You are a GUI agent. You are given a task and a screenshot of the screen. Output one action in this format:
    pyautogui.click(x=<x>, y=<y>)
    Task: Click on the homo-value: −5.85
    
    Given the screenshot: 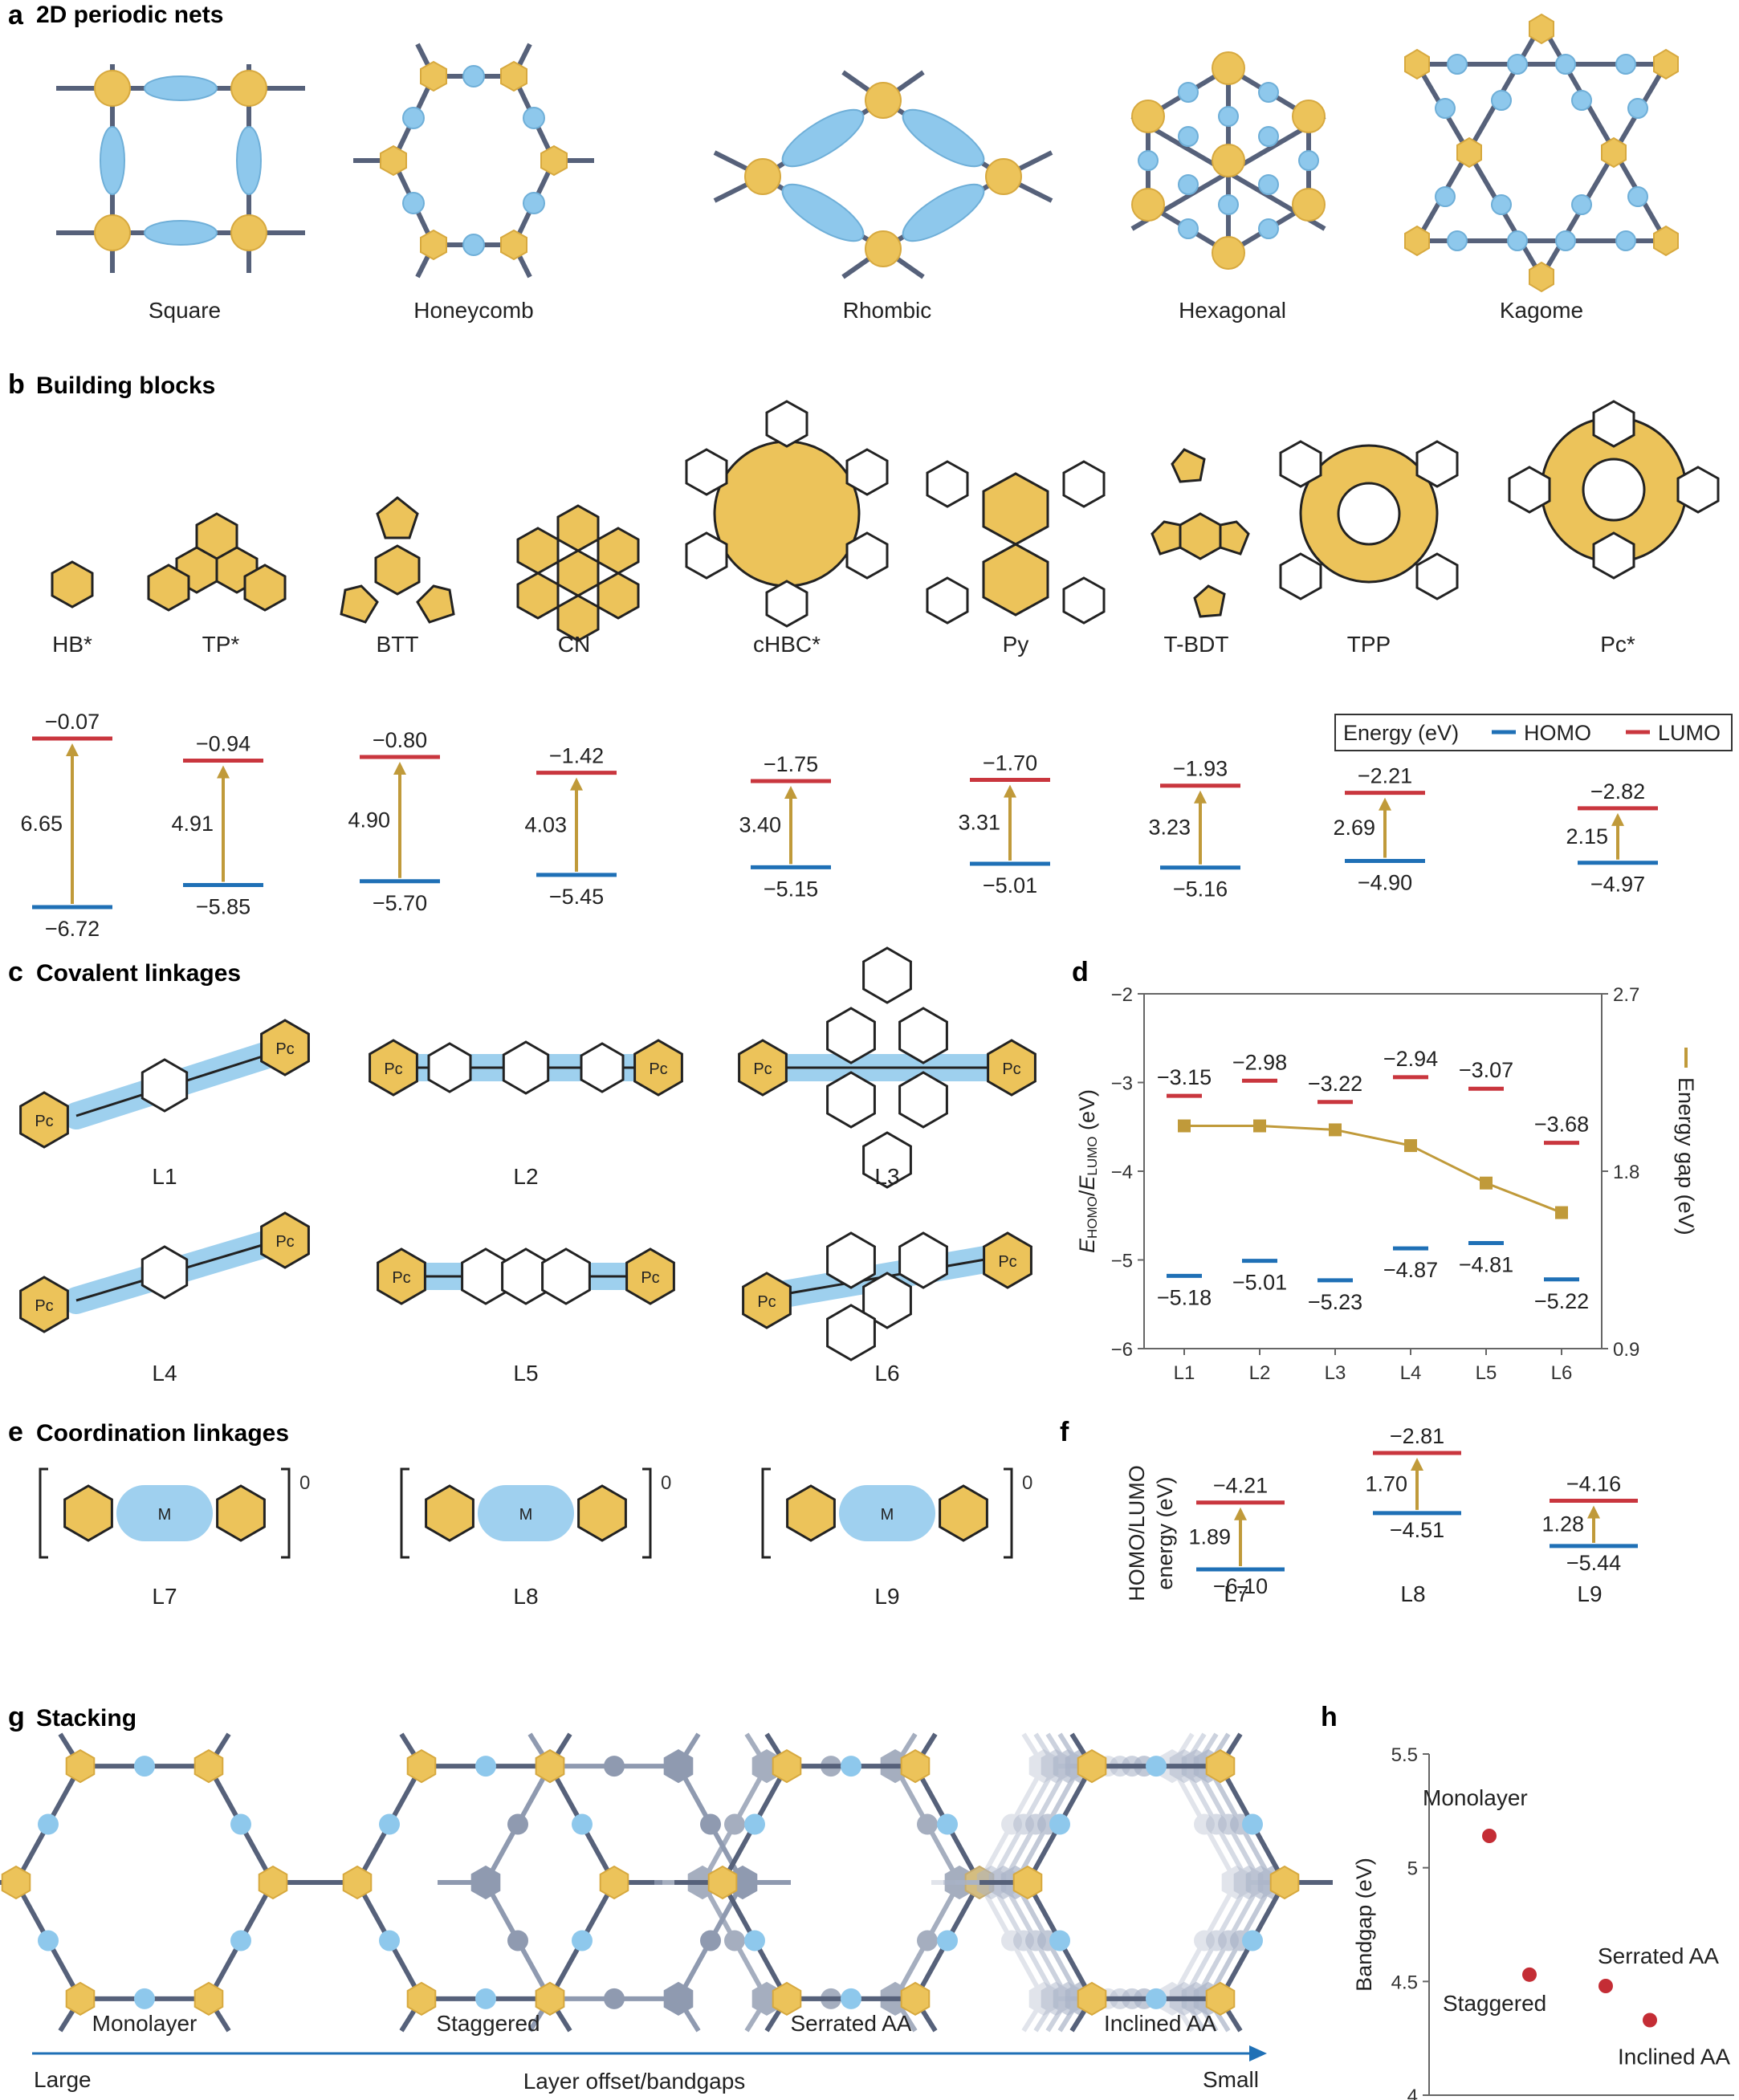 What is the action you would take?
    pyautogui.click(x=223, y=907)
    